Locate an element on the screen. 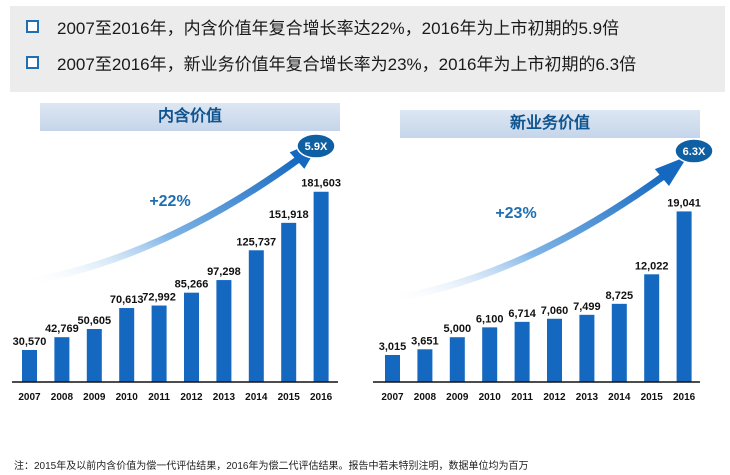 The height and width of the screenshot is (475, 730). bar-value-label: 72,992 is located at coordinates (159, 298).